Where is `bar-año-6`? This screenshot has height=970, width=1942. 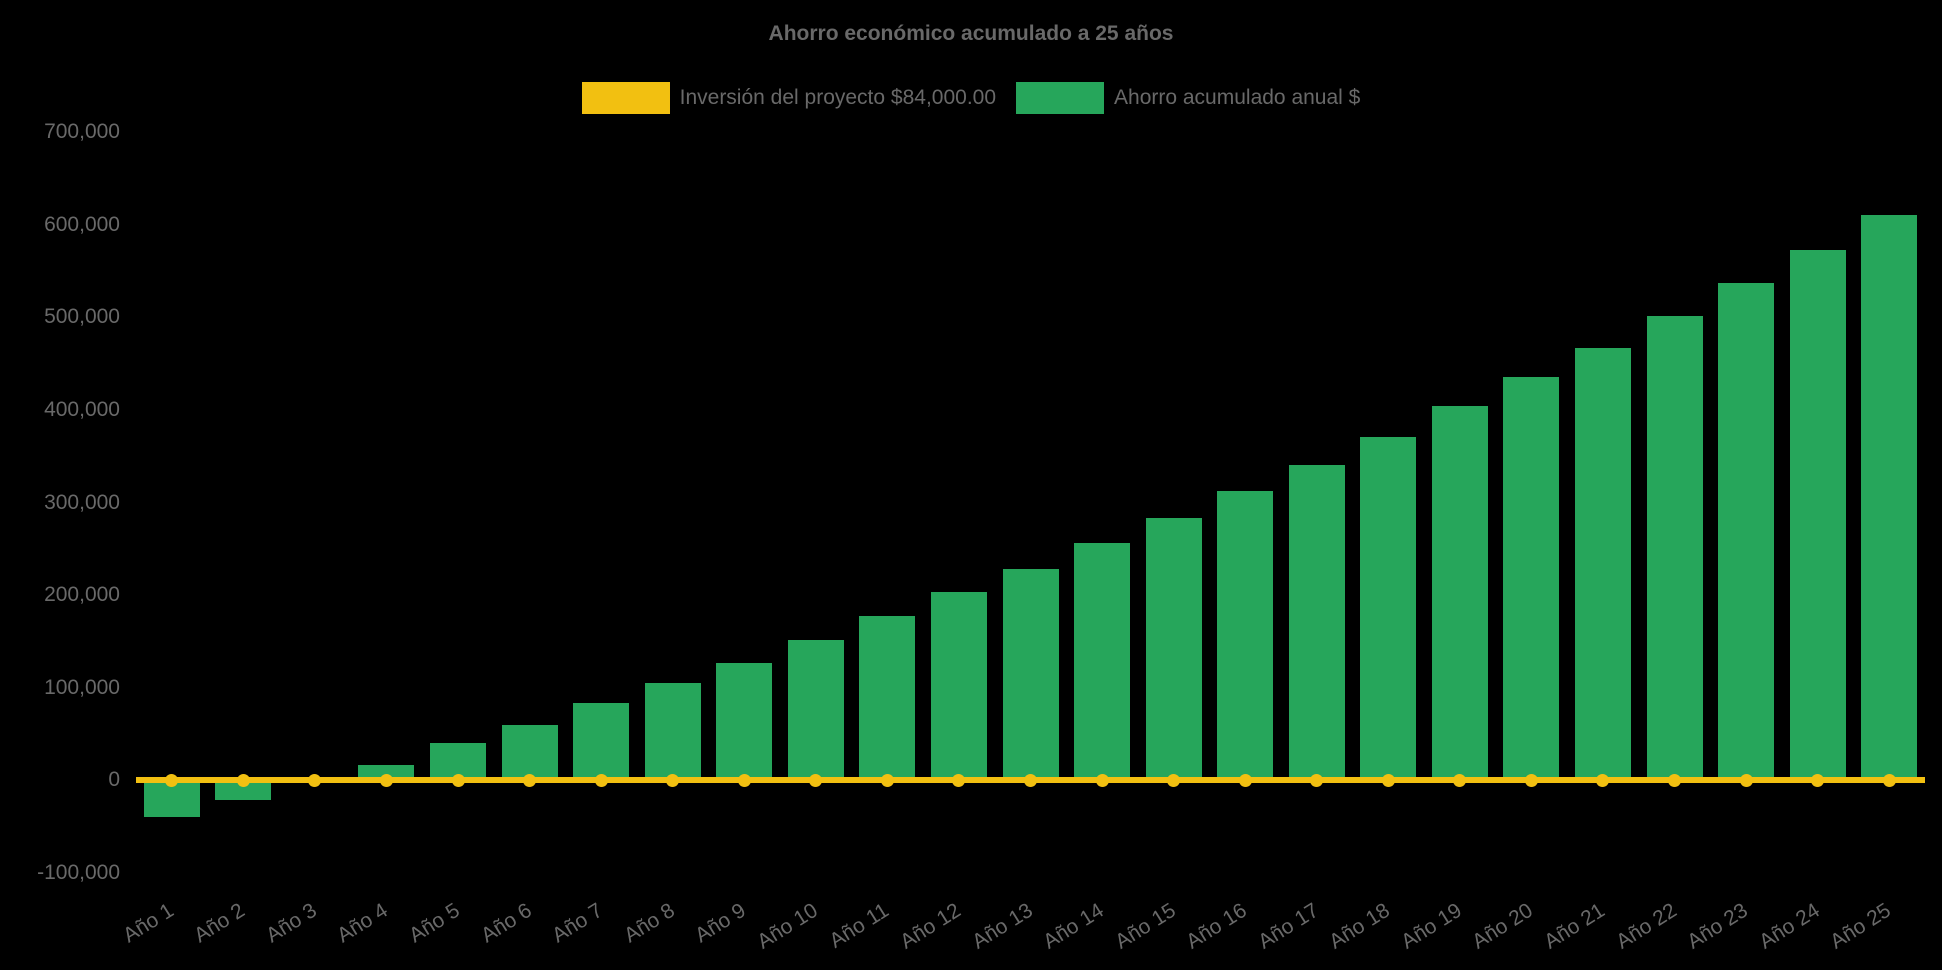 bar-año-6 is located at coordinates (529, 752).